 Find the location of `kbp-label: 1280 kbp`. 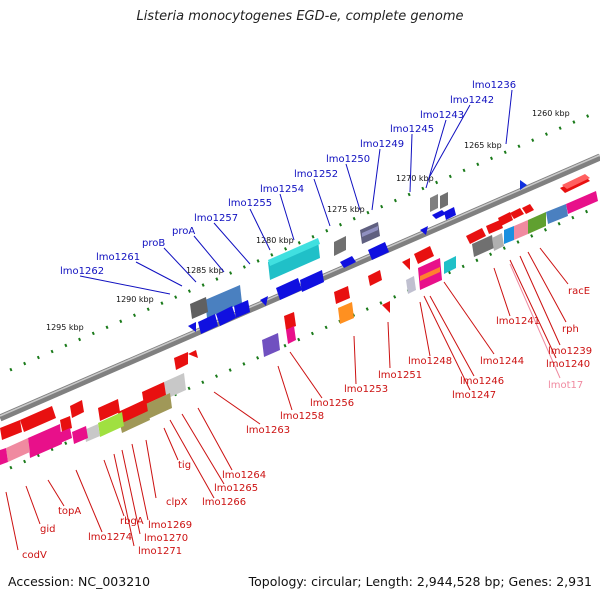

kbp-label: 1280 kbp is located at coordinates (275, 240).